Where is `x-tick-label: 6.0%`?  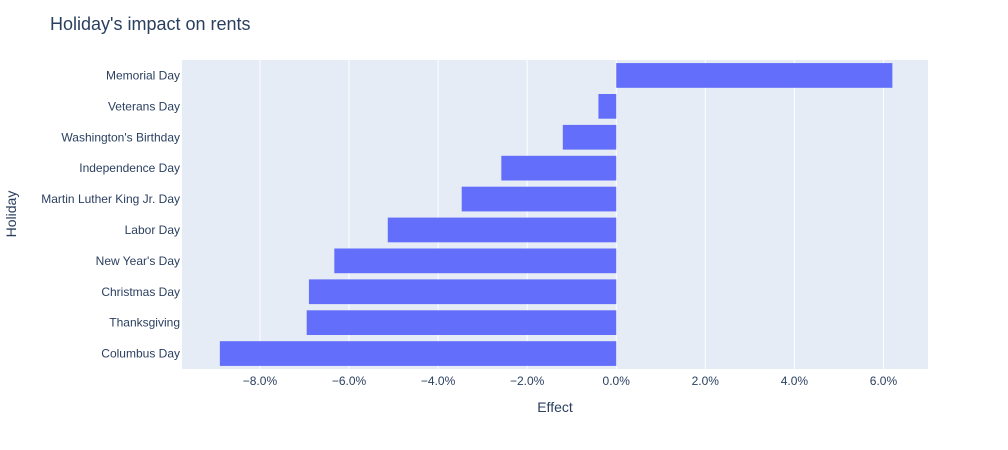 x-tick-label: 6.0% is located at coordinates (884, 381).